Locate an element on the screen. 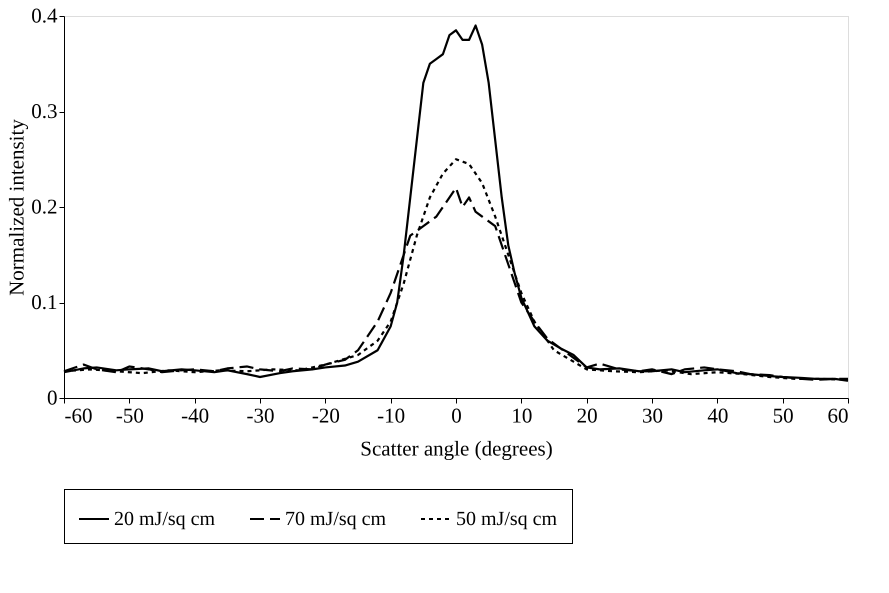  x-tick-label: -40 is located at coordinates (195, 416).